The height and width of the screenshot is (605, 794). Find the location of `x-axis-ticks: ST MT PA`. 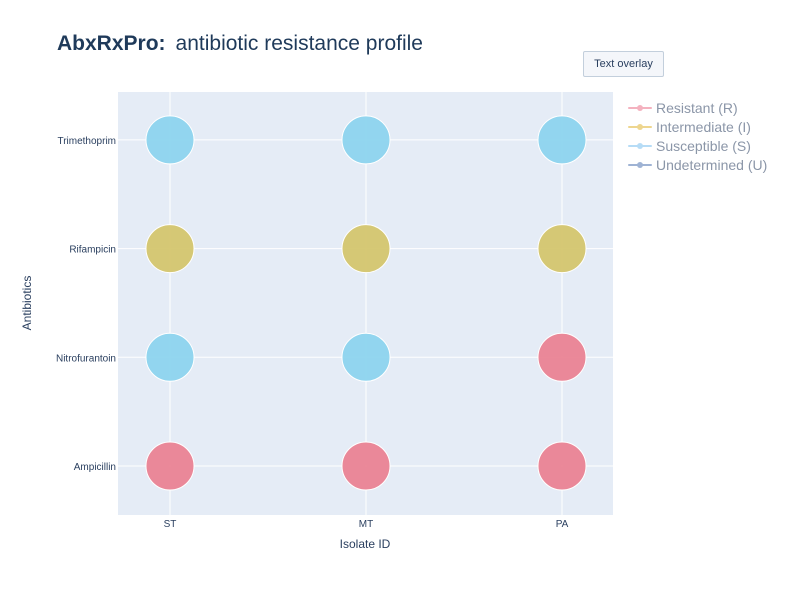

x-axis-ticks: ST MT PA is located at coordinates (366, 524).